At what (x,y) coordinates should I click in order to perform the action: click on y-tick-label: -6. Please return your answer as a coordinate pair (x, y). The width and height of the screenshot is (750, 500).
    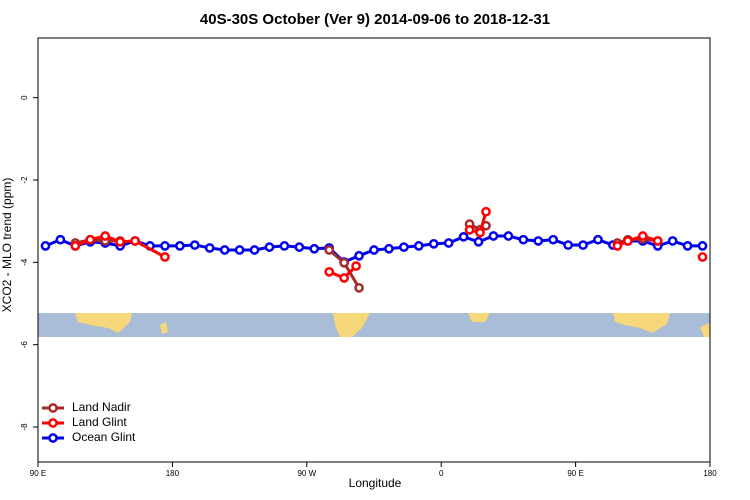
    Looking at the image, I should click on (24, 345).